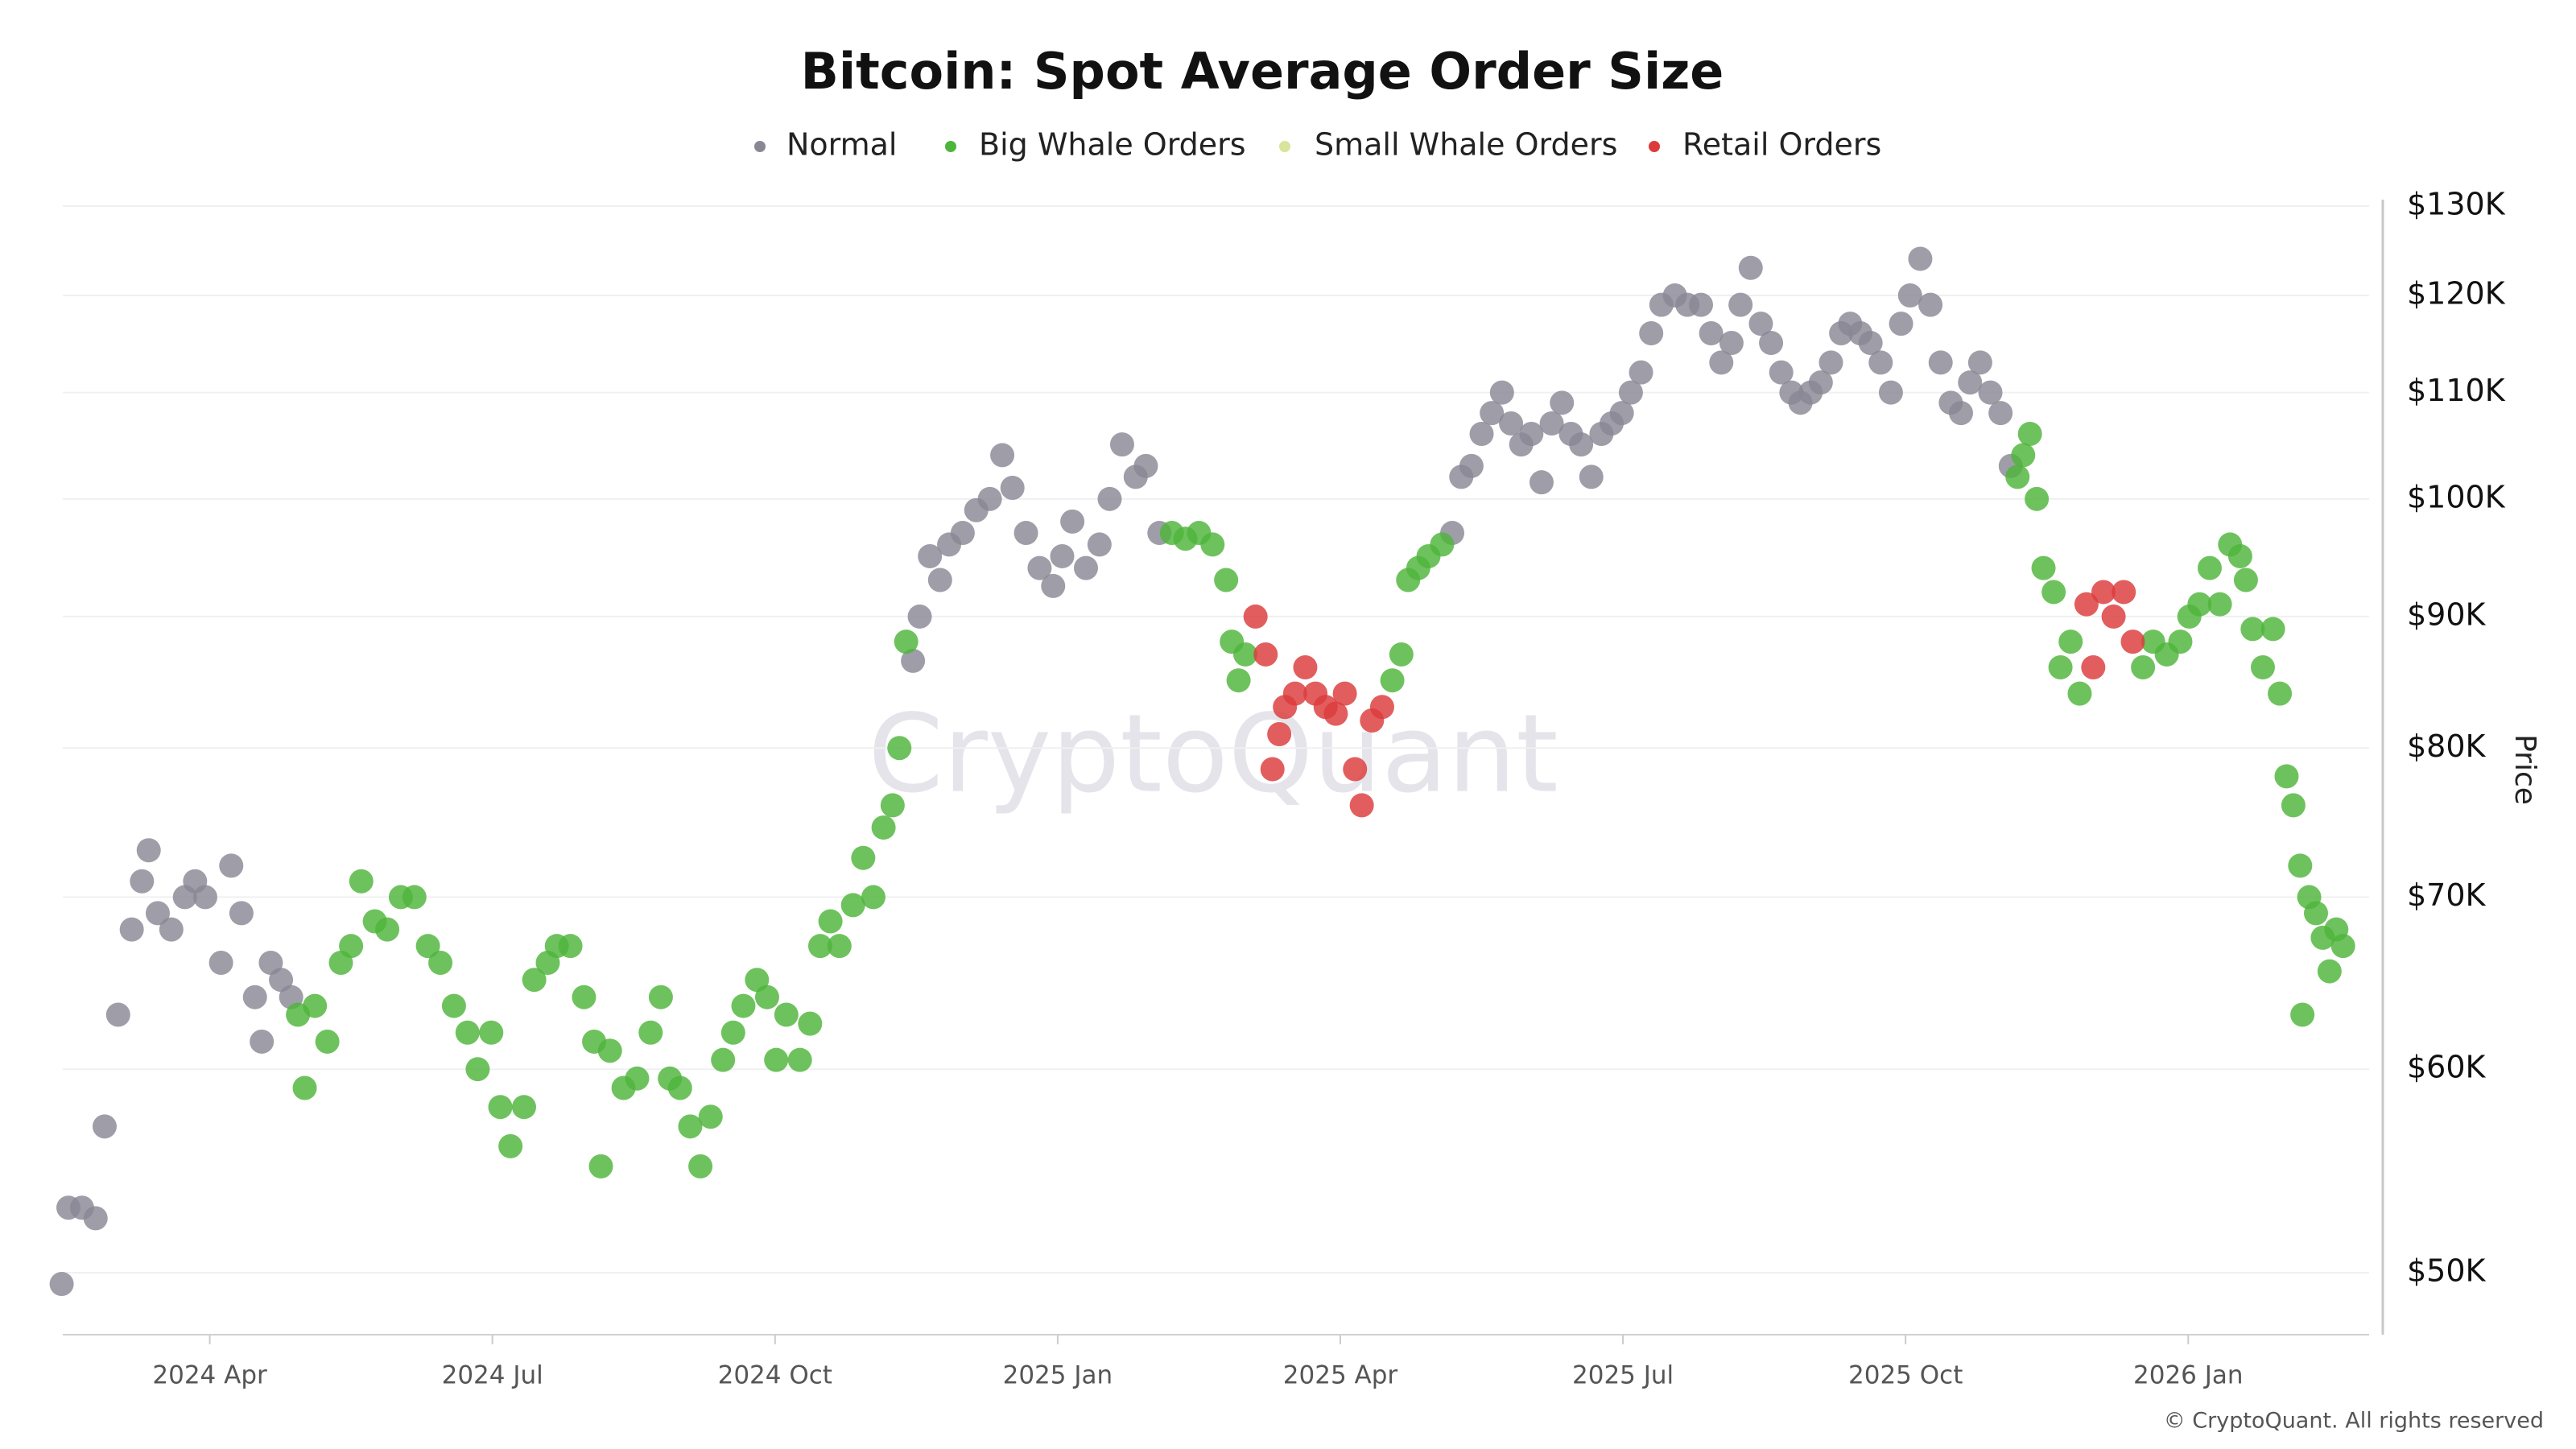 The height and width of the screenshot is (1449, 2576). What do you see at coordinates (1623, 1375) in the screenshot?
I see `x-tick-label: 2025 Jul` at bounding box center [1623, 1375].